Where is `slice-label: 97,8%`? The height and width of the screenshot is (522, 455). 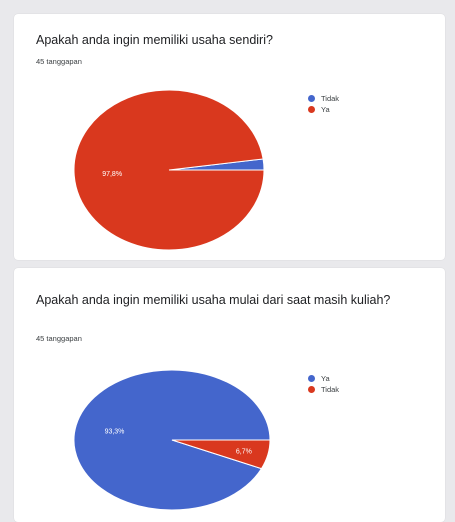 slice-label: 97,8% is located at coordinates (112, 174).